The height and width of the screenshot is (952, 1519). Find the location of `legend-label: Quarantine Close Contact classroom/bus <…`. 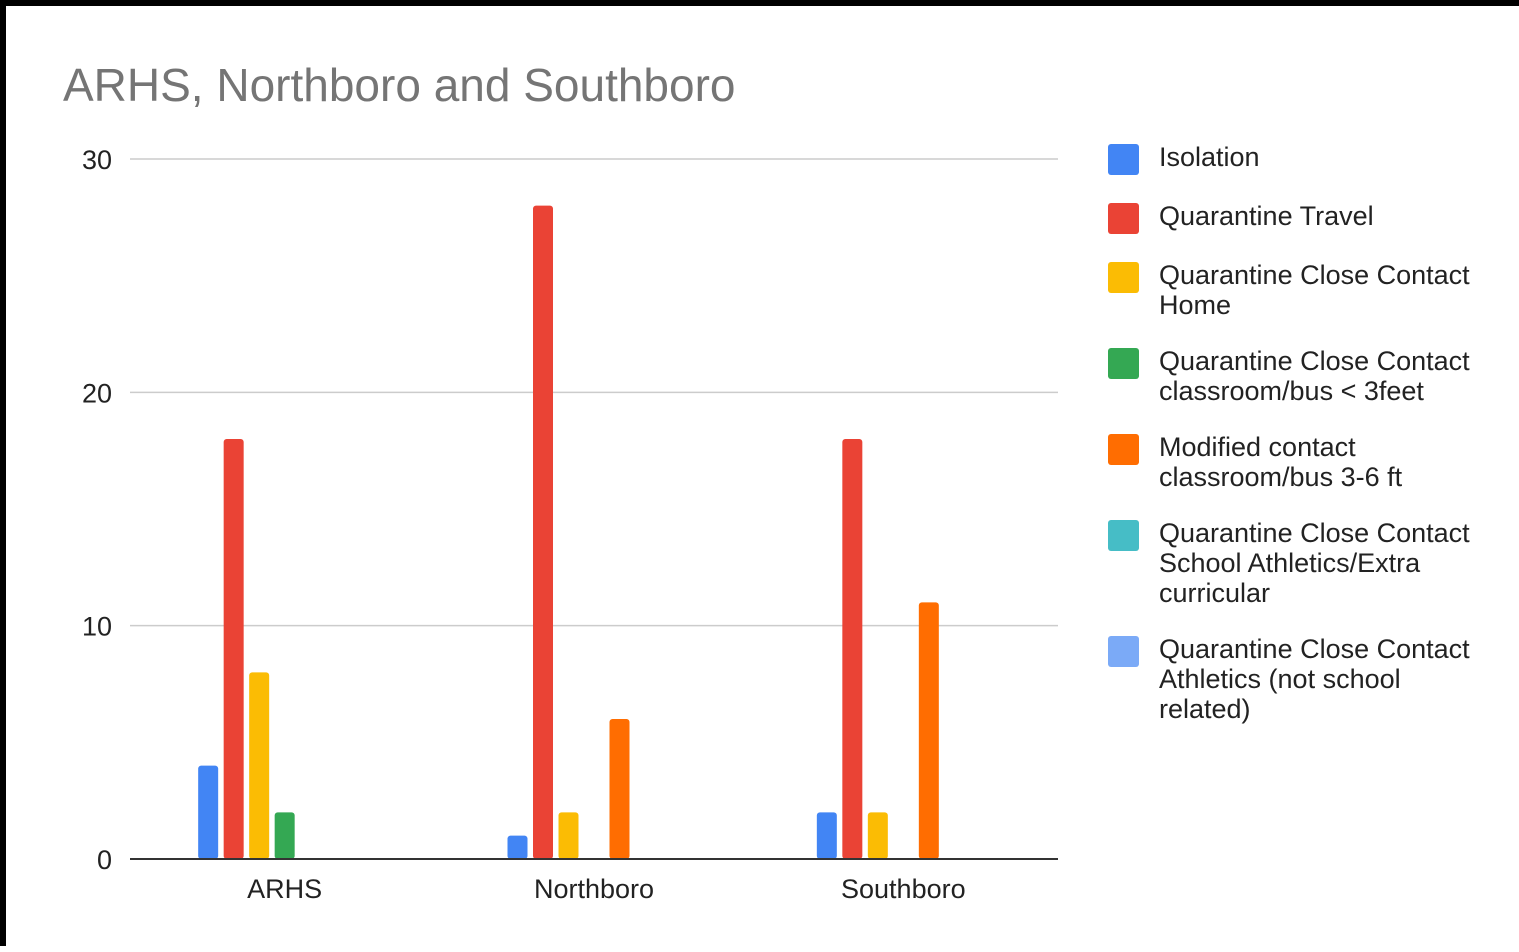

legend-label: Quarantine Close Contact classroom/bus <… is located at coordinates (1314, 376).